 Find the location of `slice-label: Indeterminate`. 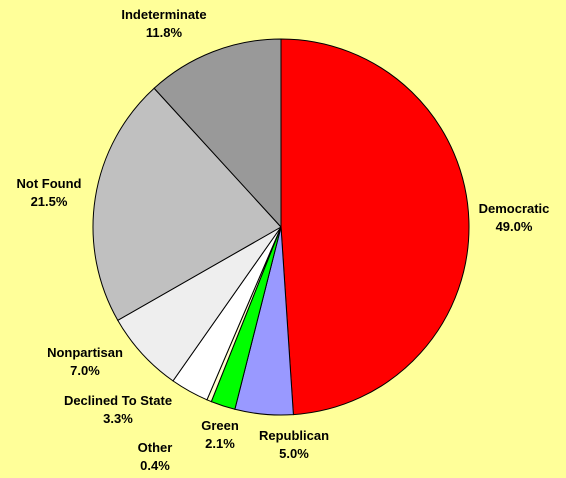

slice-label: Indeterminate is located at coordinates (163, 14).